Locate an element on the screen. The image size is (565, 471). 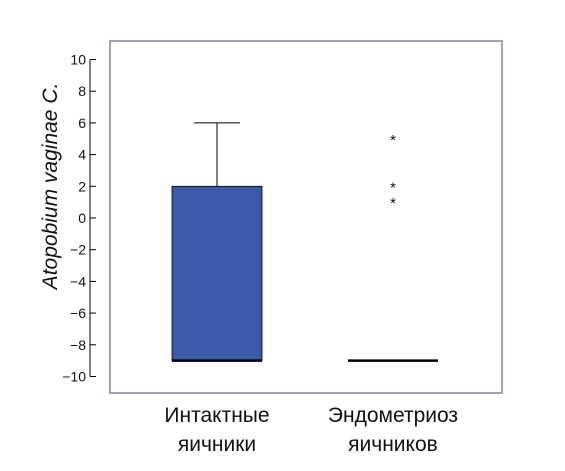
y-tick-label: −4 is located at coordinates (78, 281).